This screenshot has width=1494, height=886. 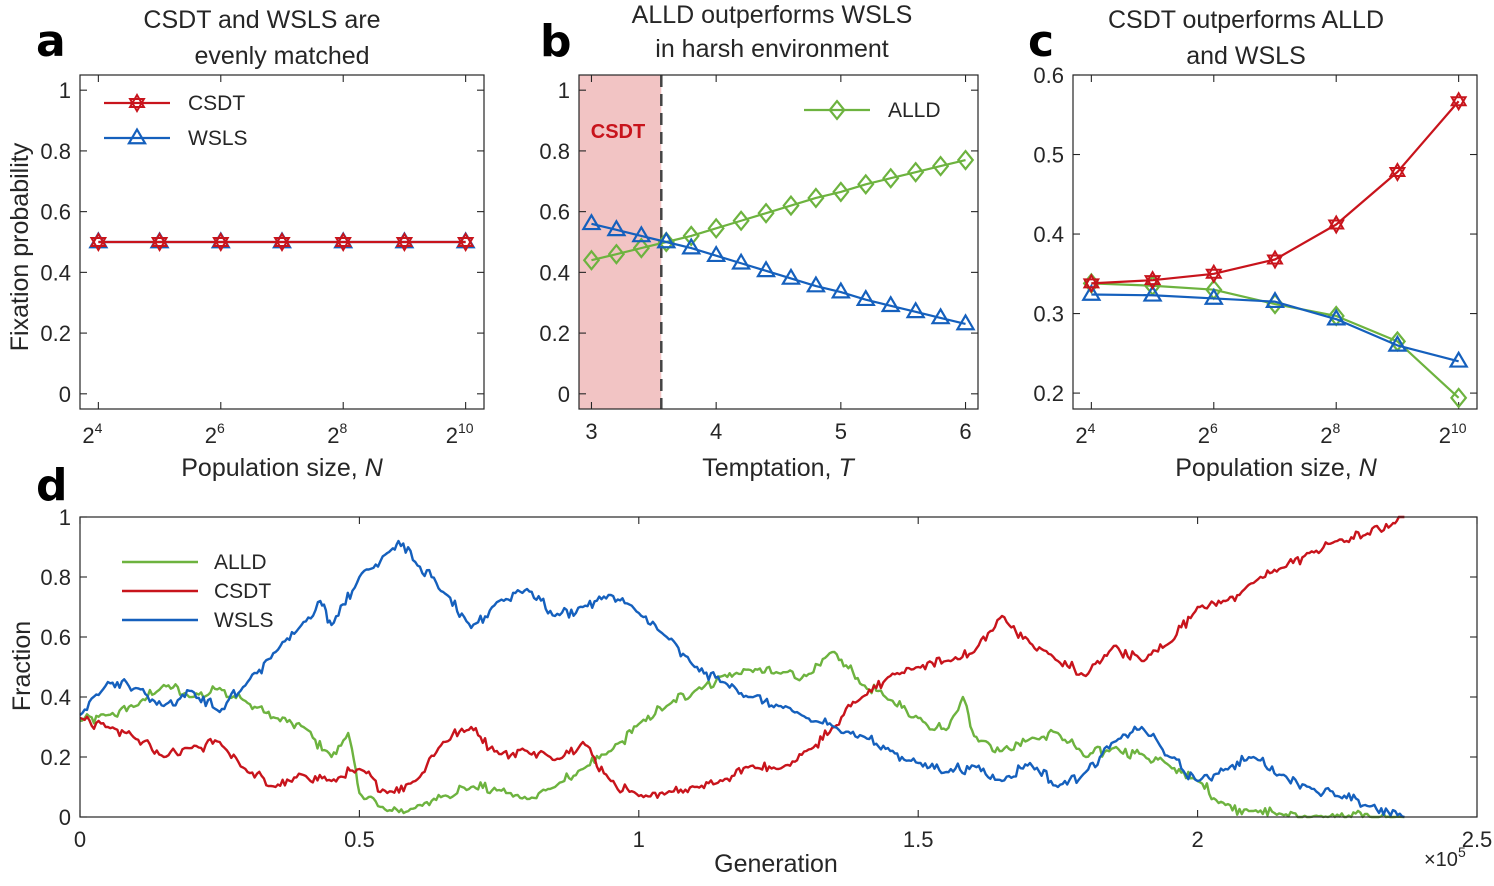 I want to click on panel-a-ytick-label: 0.4, so click(x=55, y=272).